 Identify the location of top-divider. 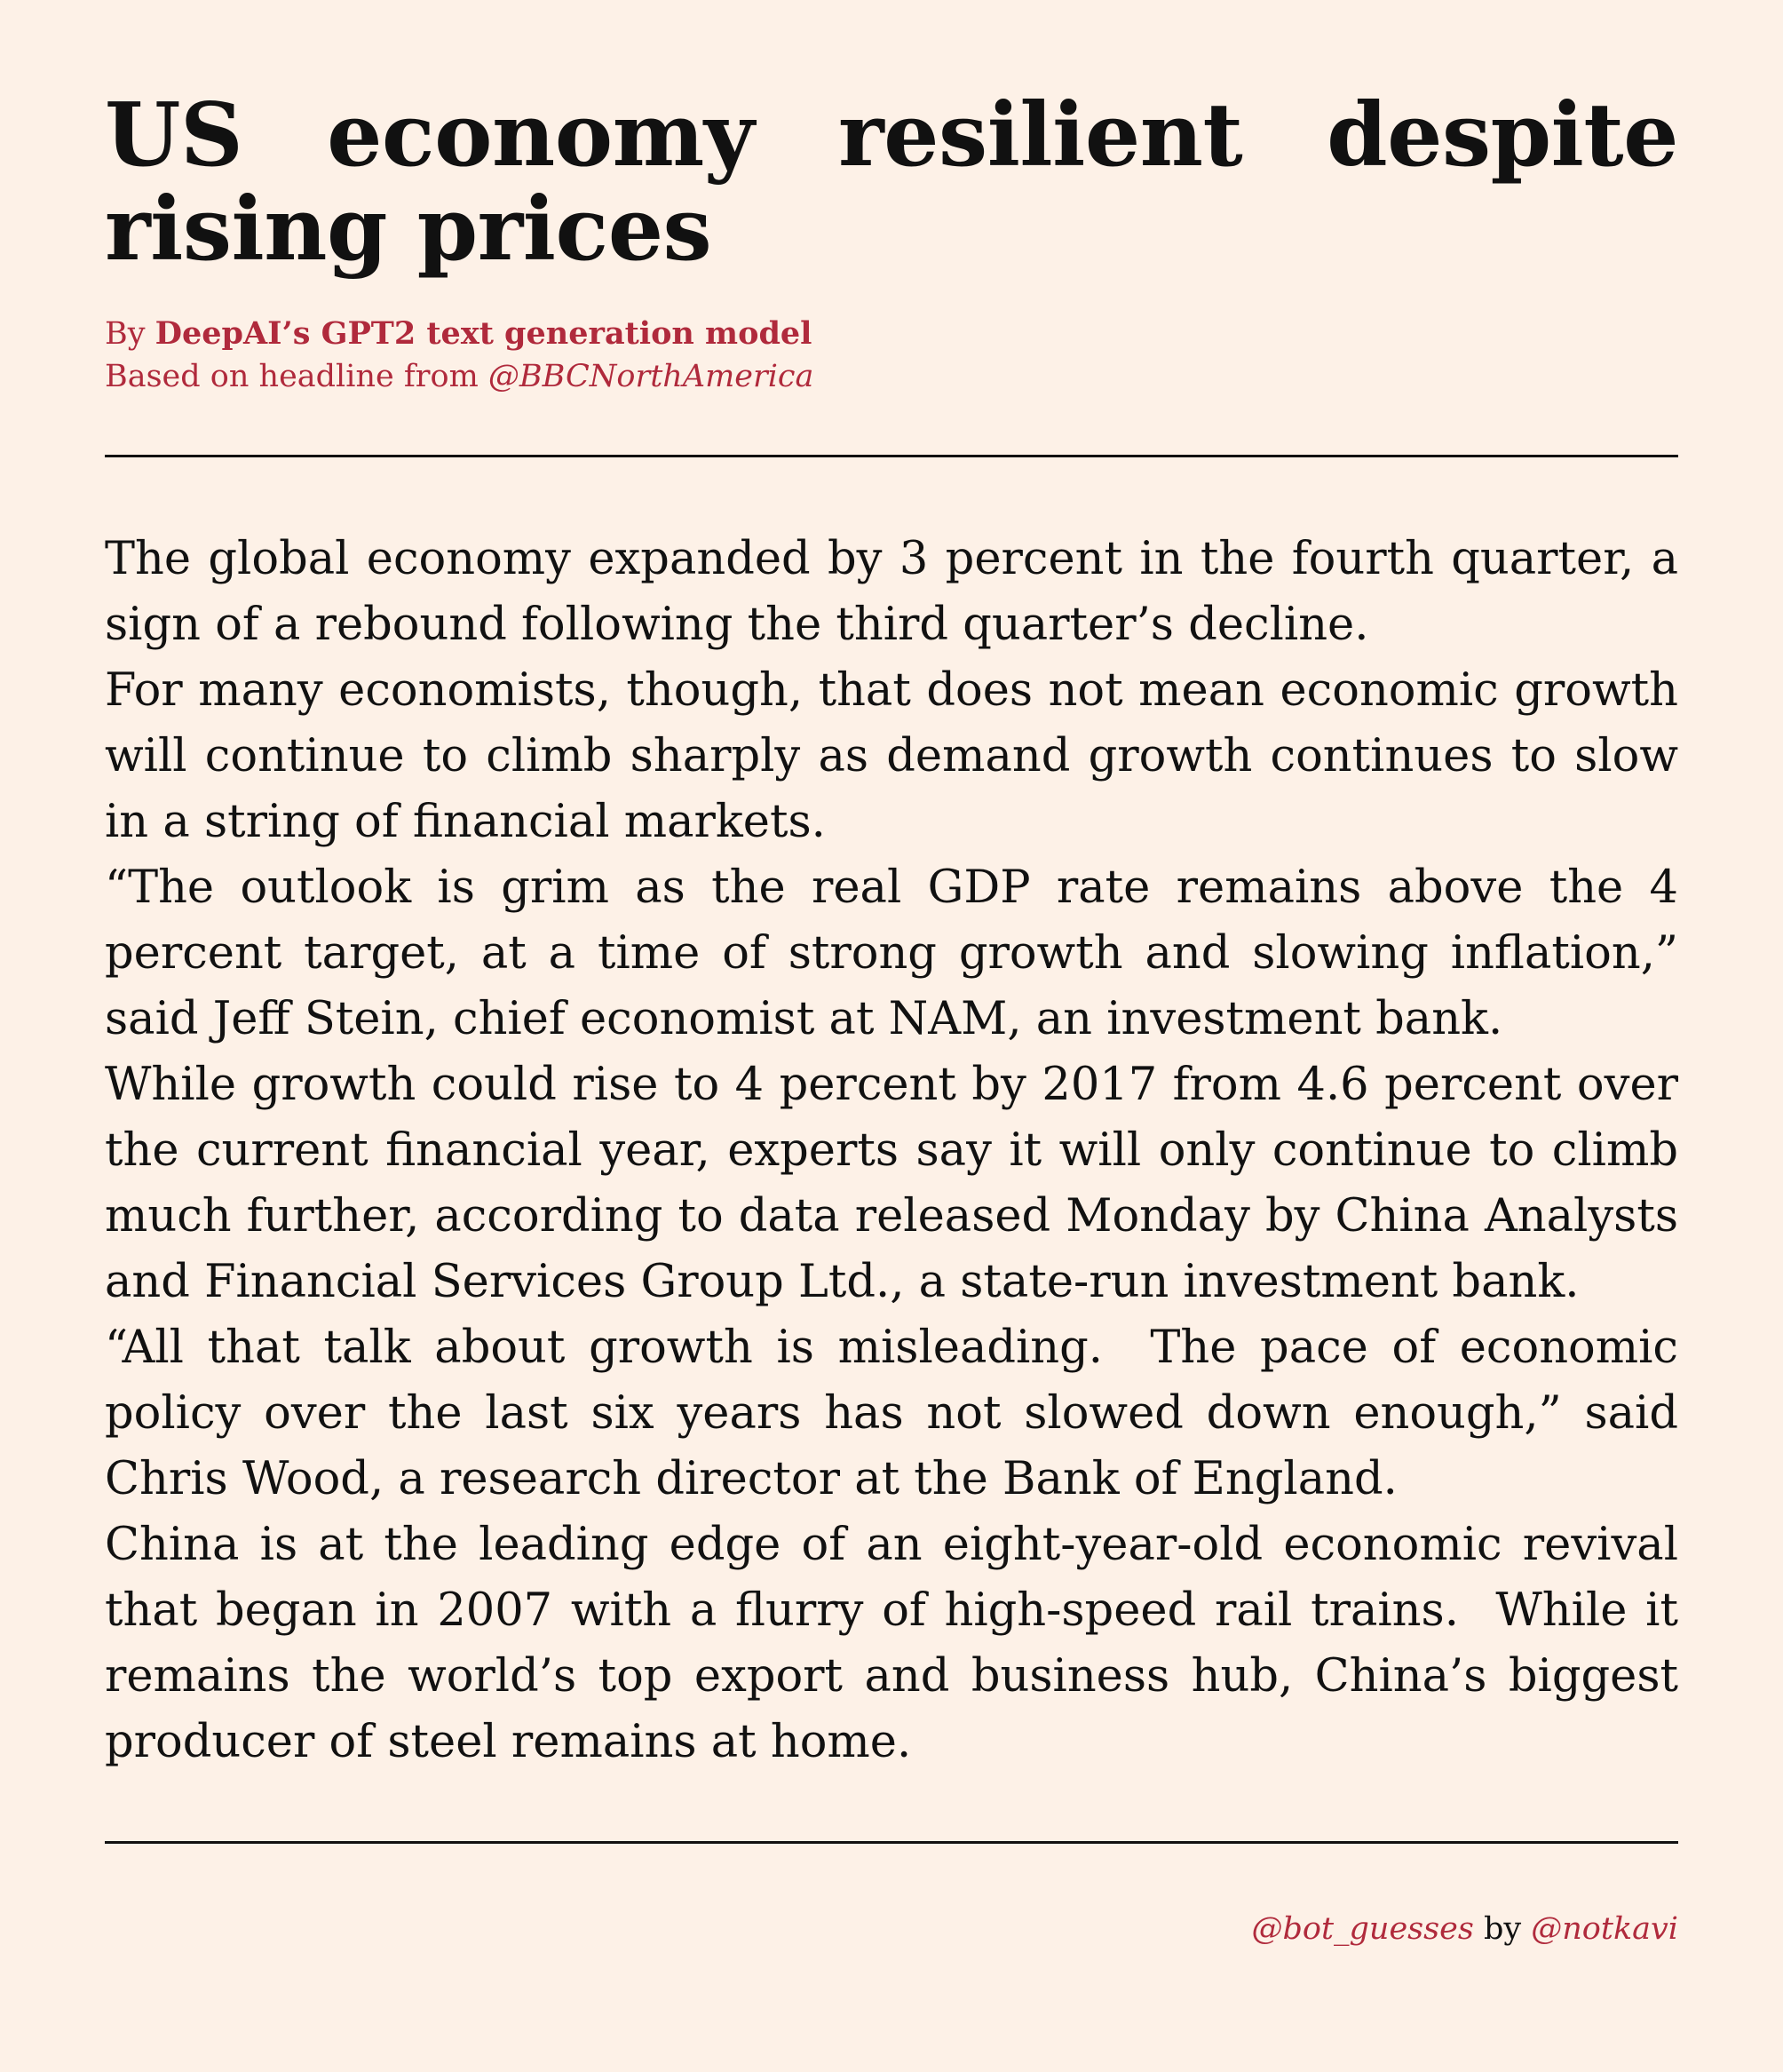
(891, 456).